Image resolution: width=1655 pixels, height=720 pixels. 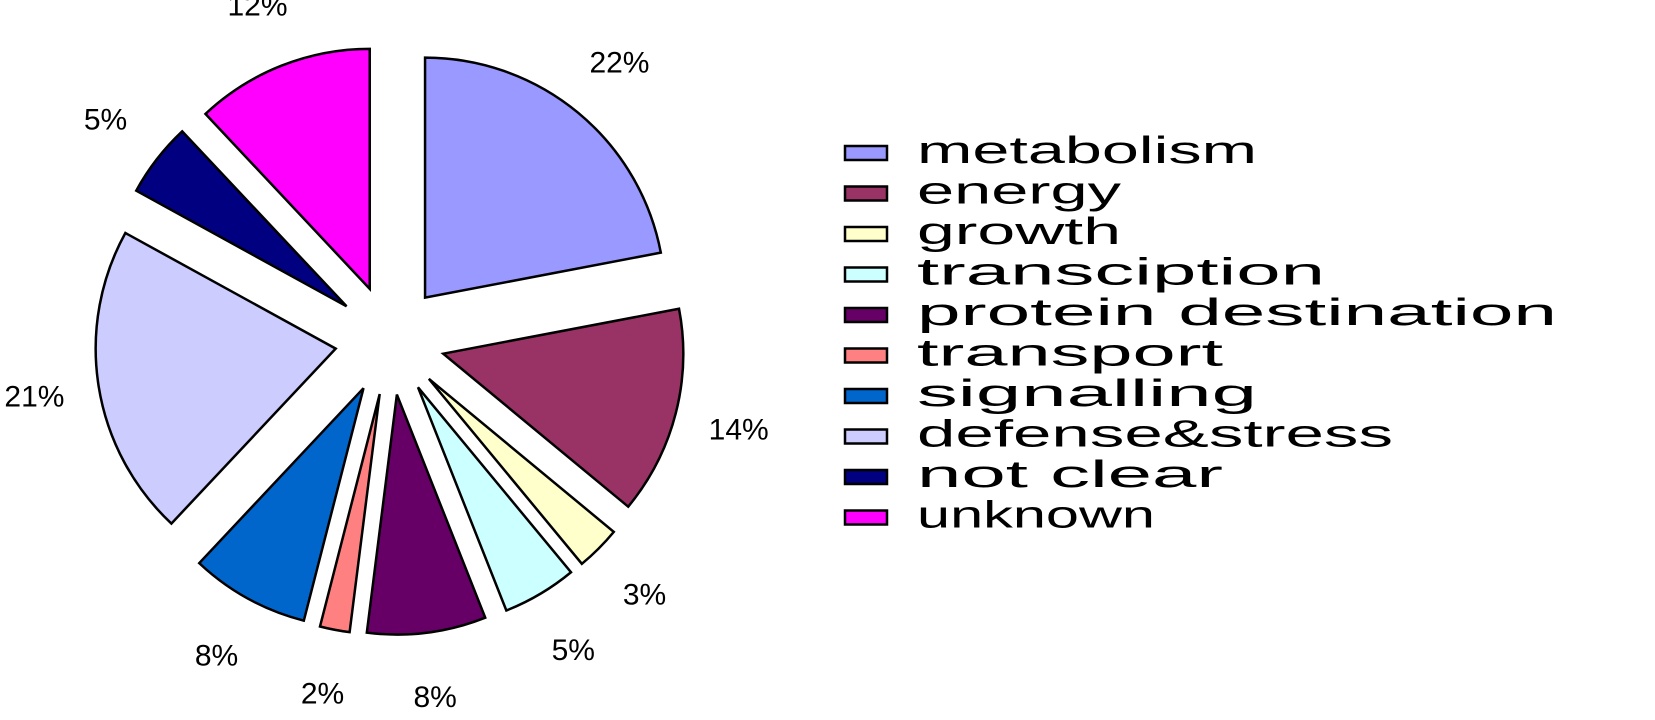 What do you see at coordinates (241, 218) in the screenshot?
I see `pie-slice-not-clear` at bounding box center [241, 218].